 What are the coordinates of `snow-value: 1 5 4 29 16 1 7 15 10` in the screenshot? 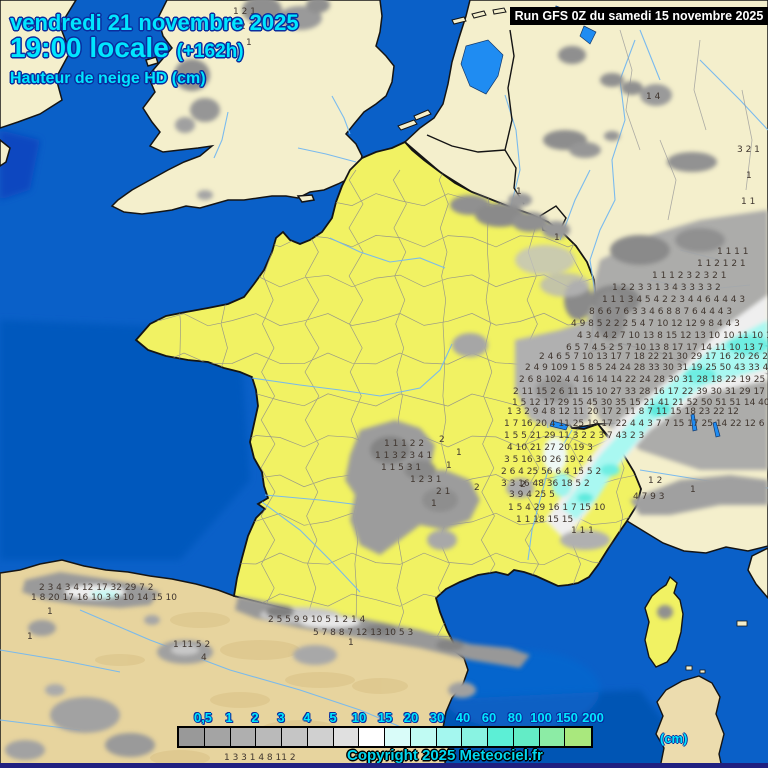 It's located at (557, 508).